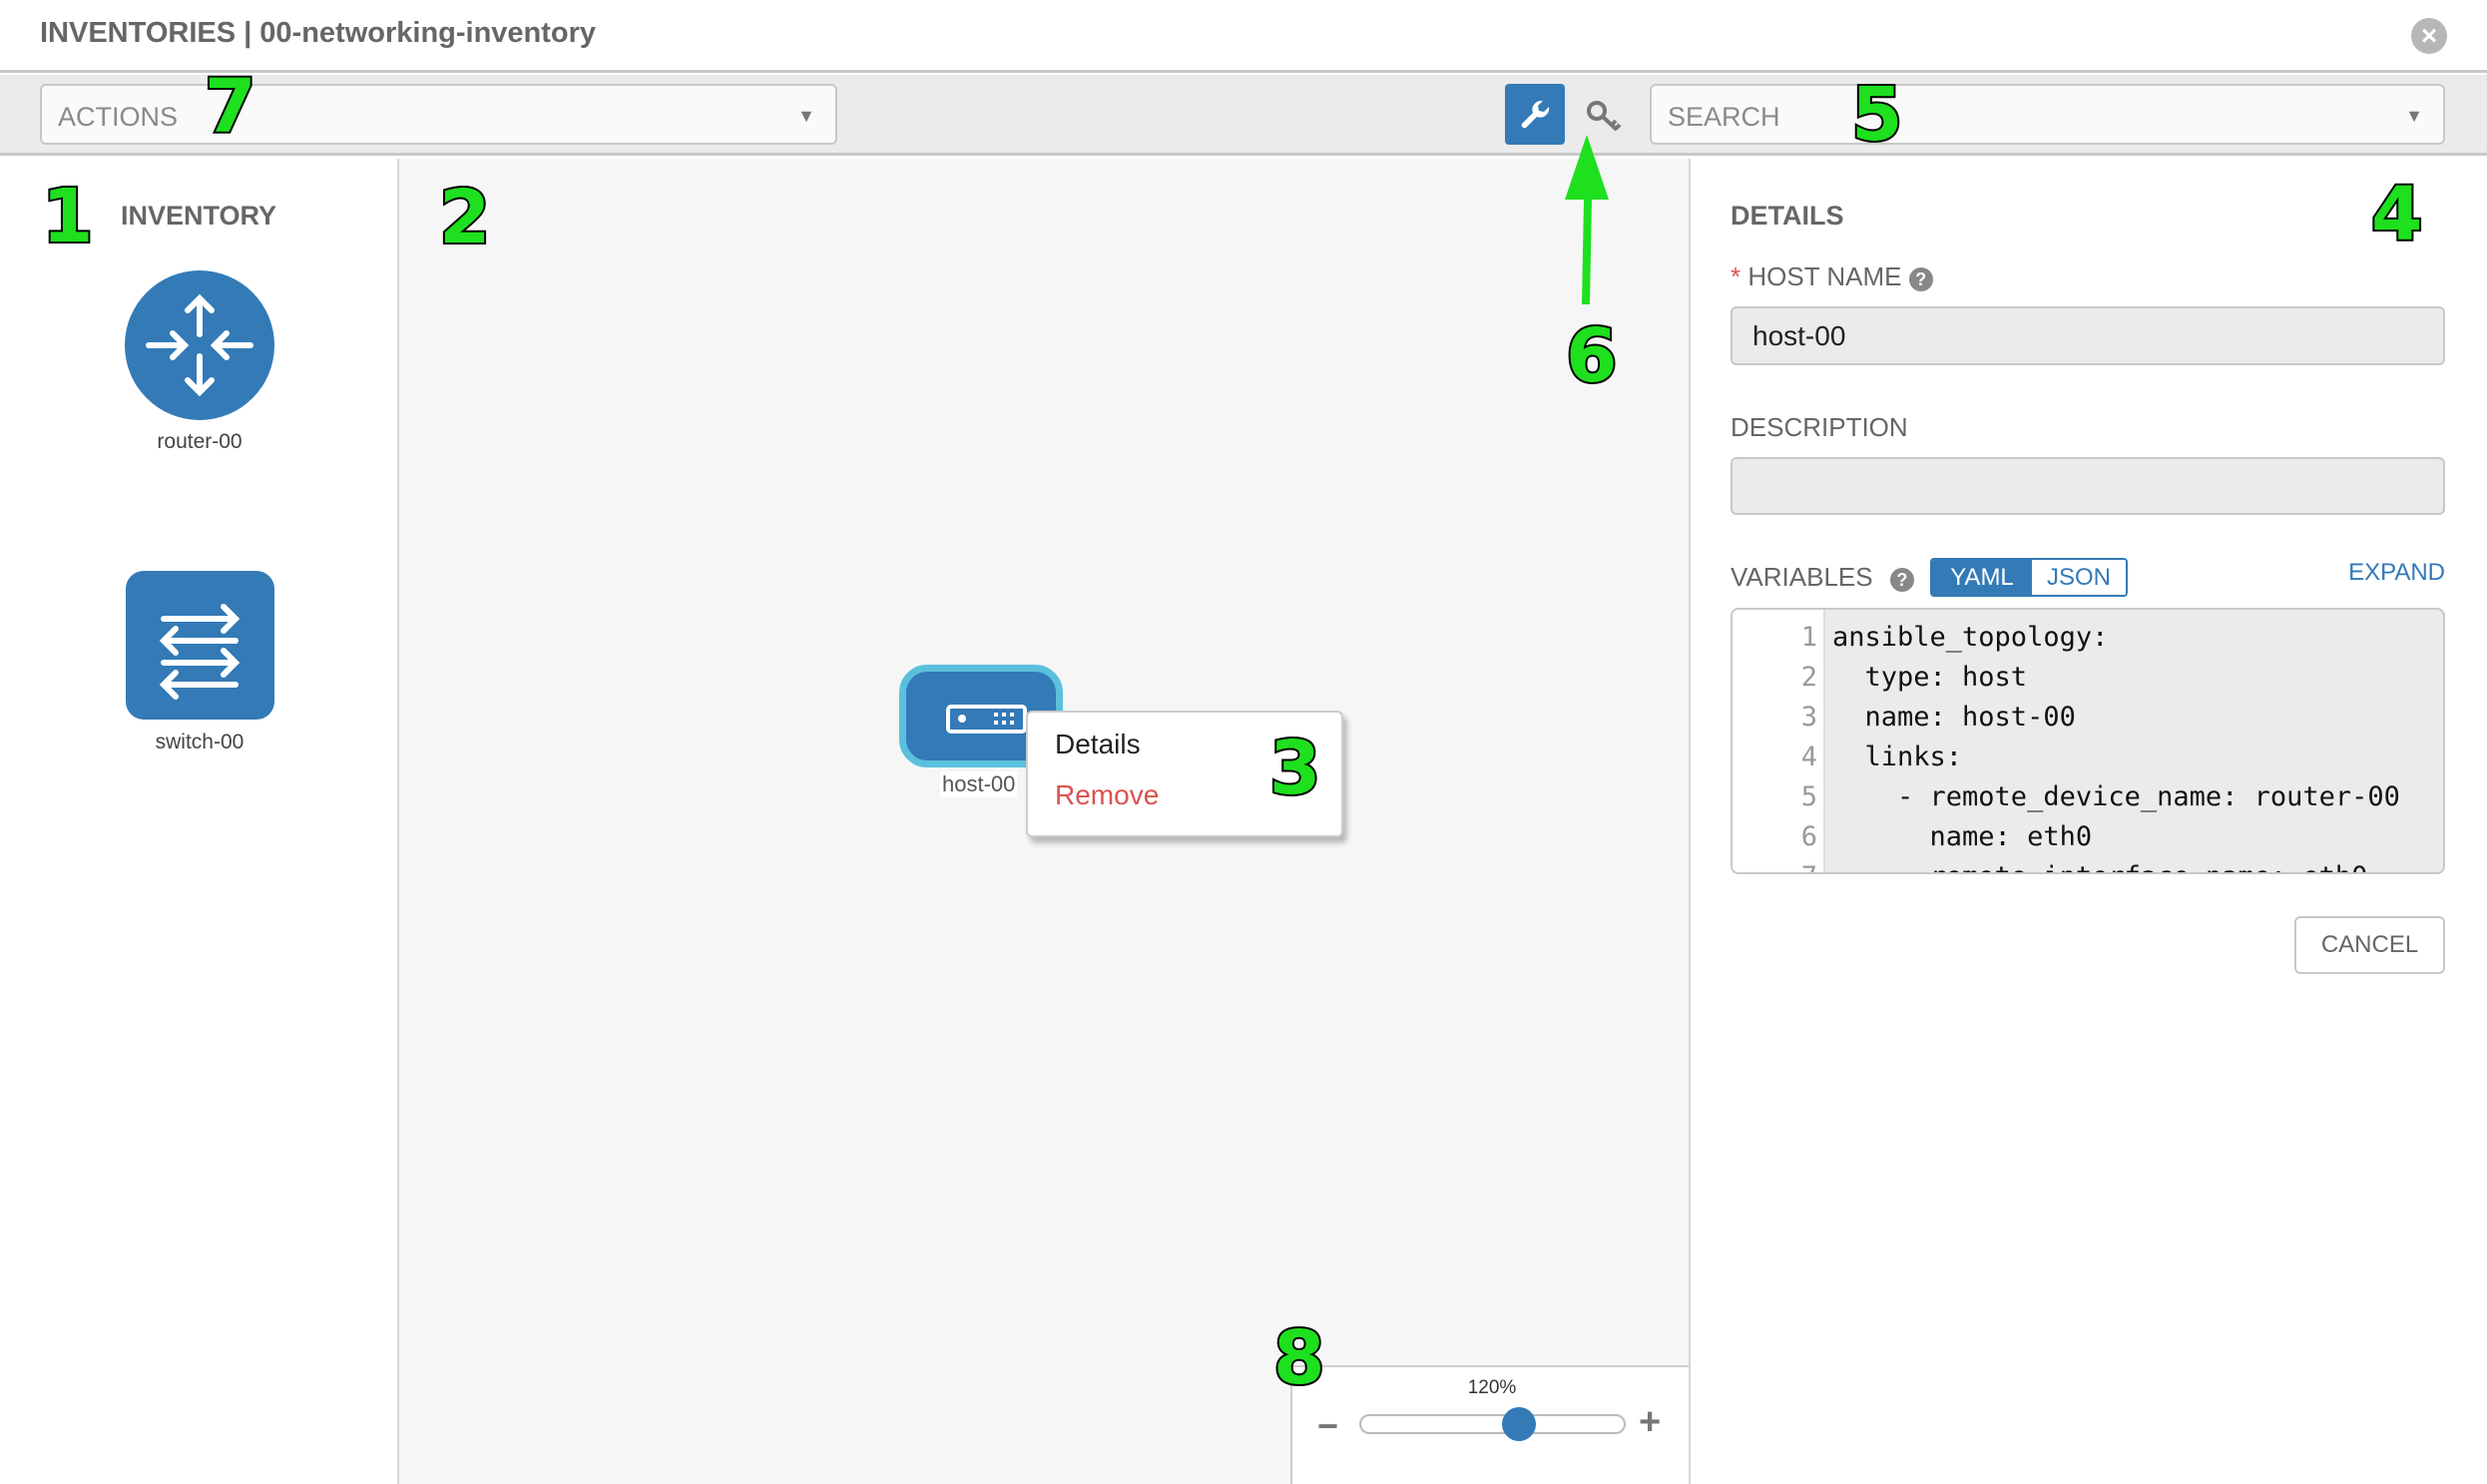 This screenshot has width=2487, height=1484. I want to click on server-icon, so click(986, 719).